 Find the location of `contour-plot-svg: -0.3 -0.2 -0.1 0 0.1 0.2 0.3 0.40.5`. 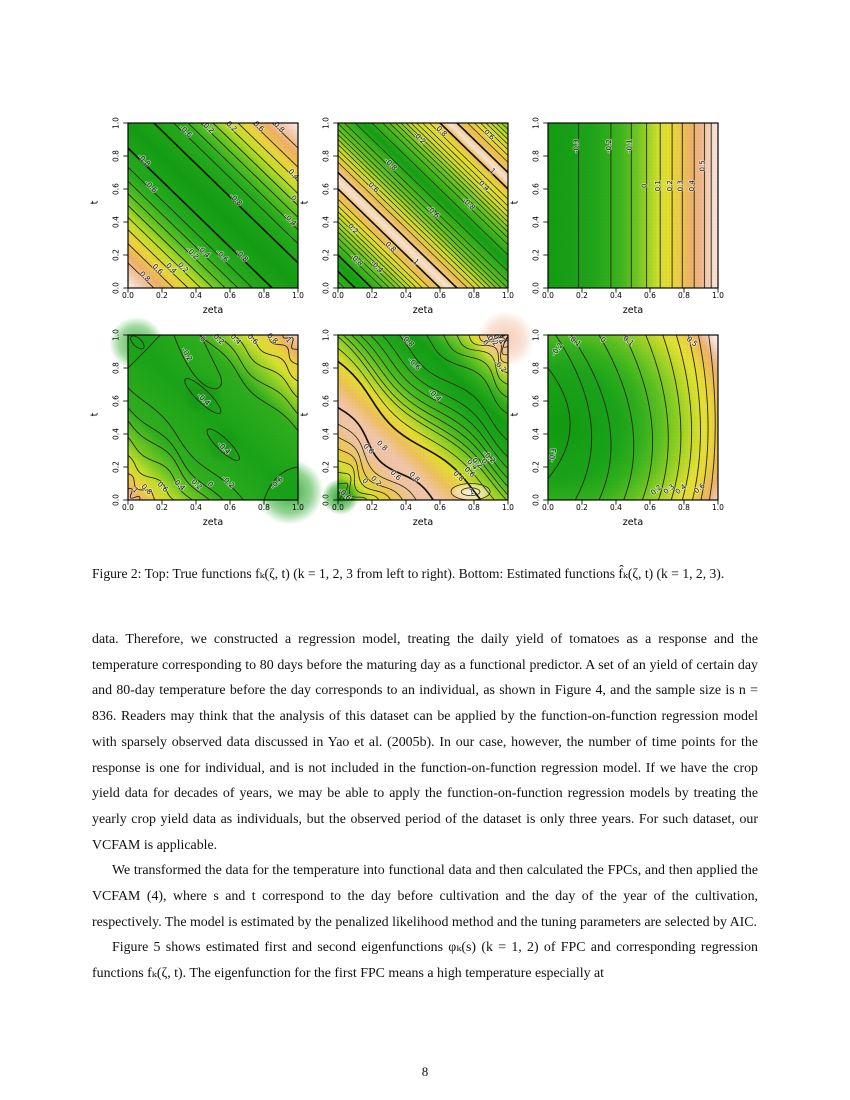

contour-plot-svg: -0.3 -0.2 -0.1 0 0.1 0.2 0.3 0.40.5 is located at coordinates (631, 207).